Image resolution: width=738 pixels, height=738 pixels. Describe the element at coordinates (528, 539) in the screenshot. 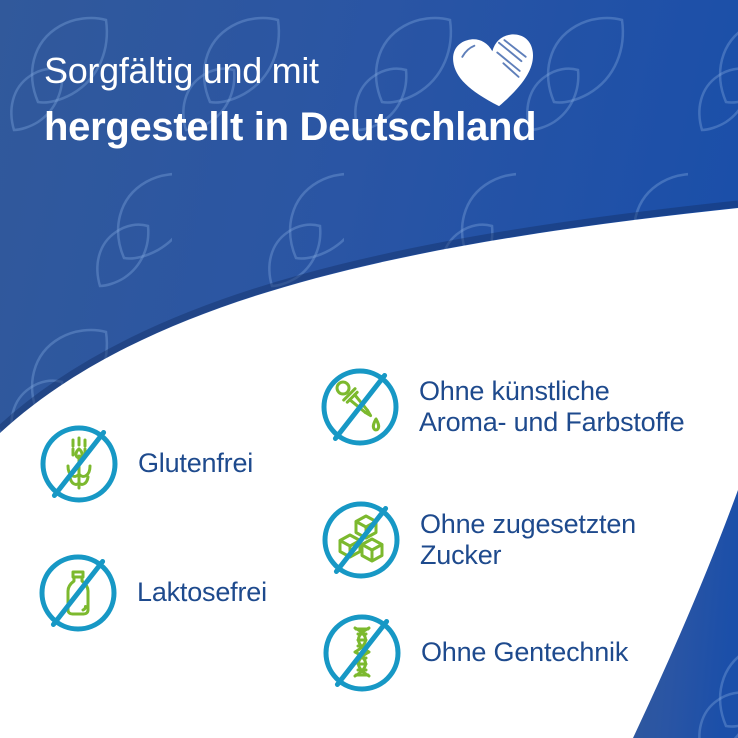

I see `feature-label: Ohne zugesetzten Zucker` at that location.